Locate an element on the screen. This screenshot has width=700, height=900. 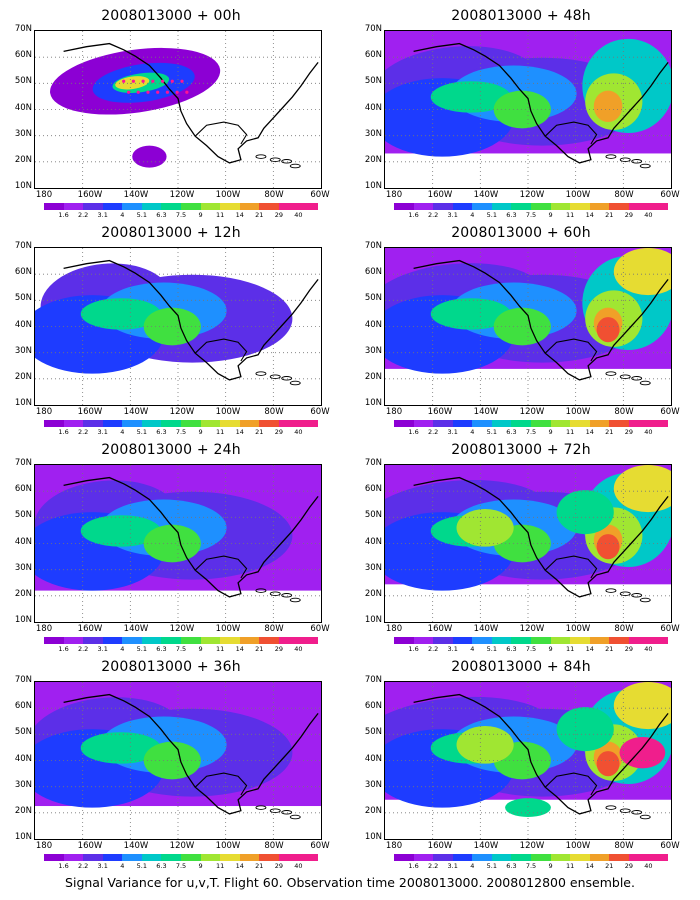
colorbar-label: 14 is located at coordinates (589, 866).